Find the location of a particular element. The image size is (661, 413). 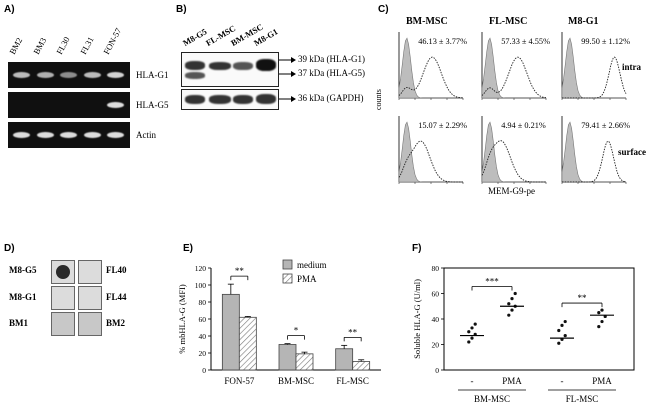

lane-label-3: FL31 is located at coordinates (86, 45).